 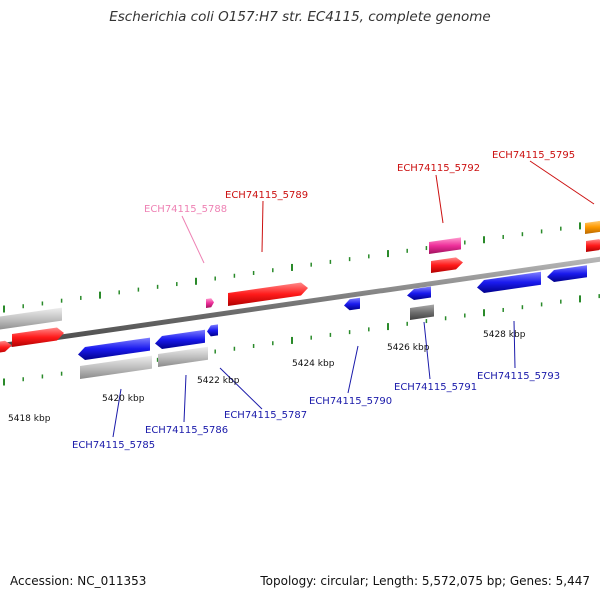 What do you see at coordinates (218, 381) in the screenshot?
I see `axis-label-5422: 5422 kbp` at bounding box center [218, 381].